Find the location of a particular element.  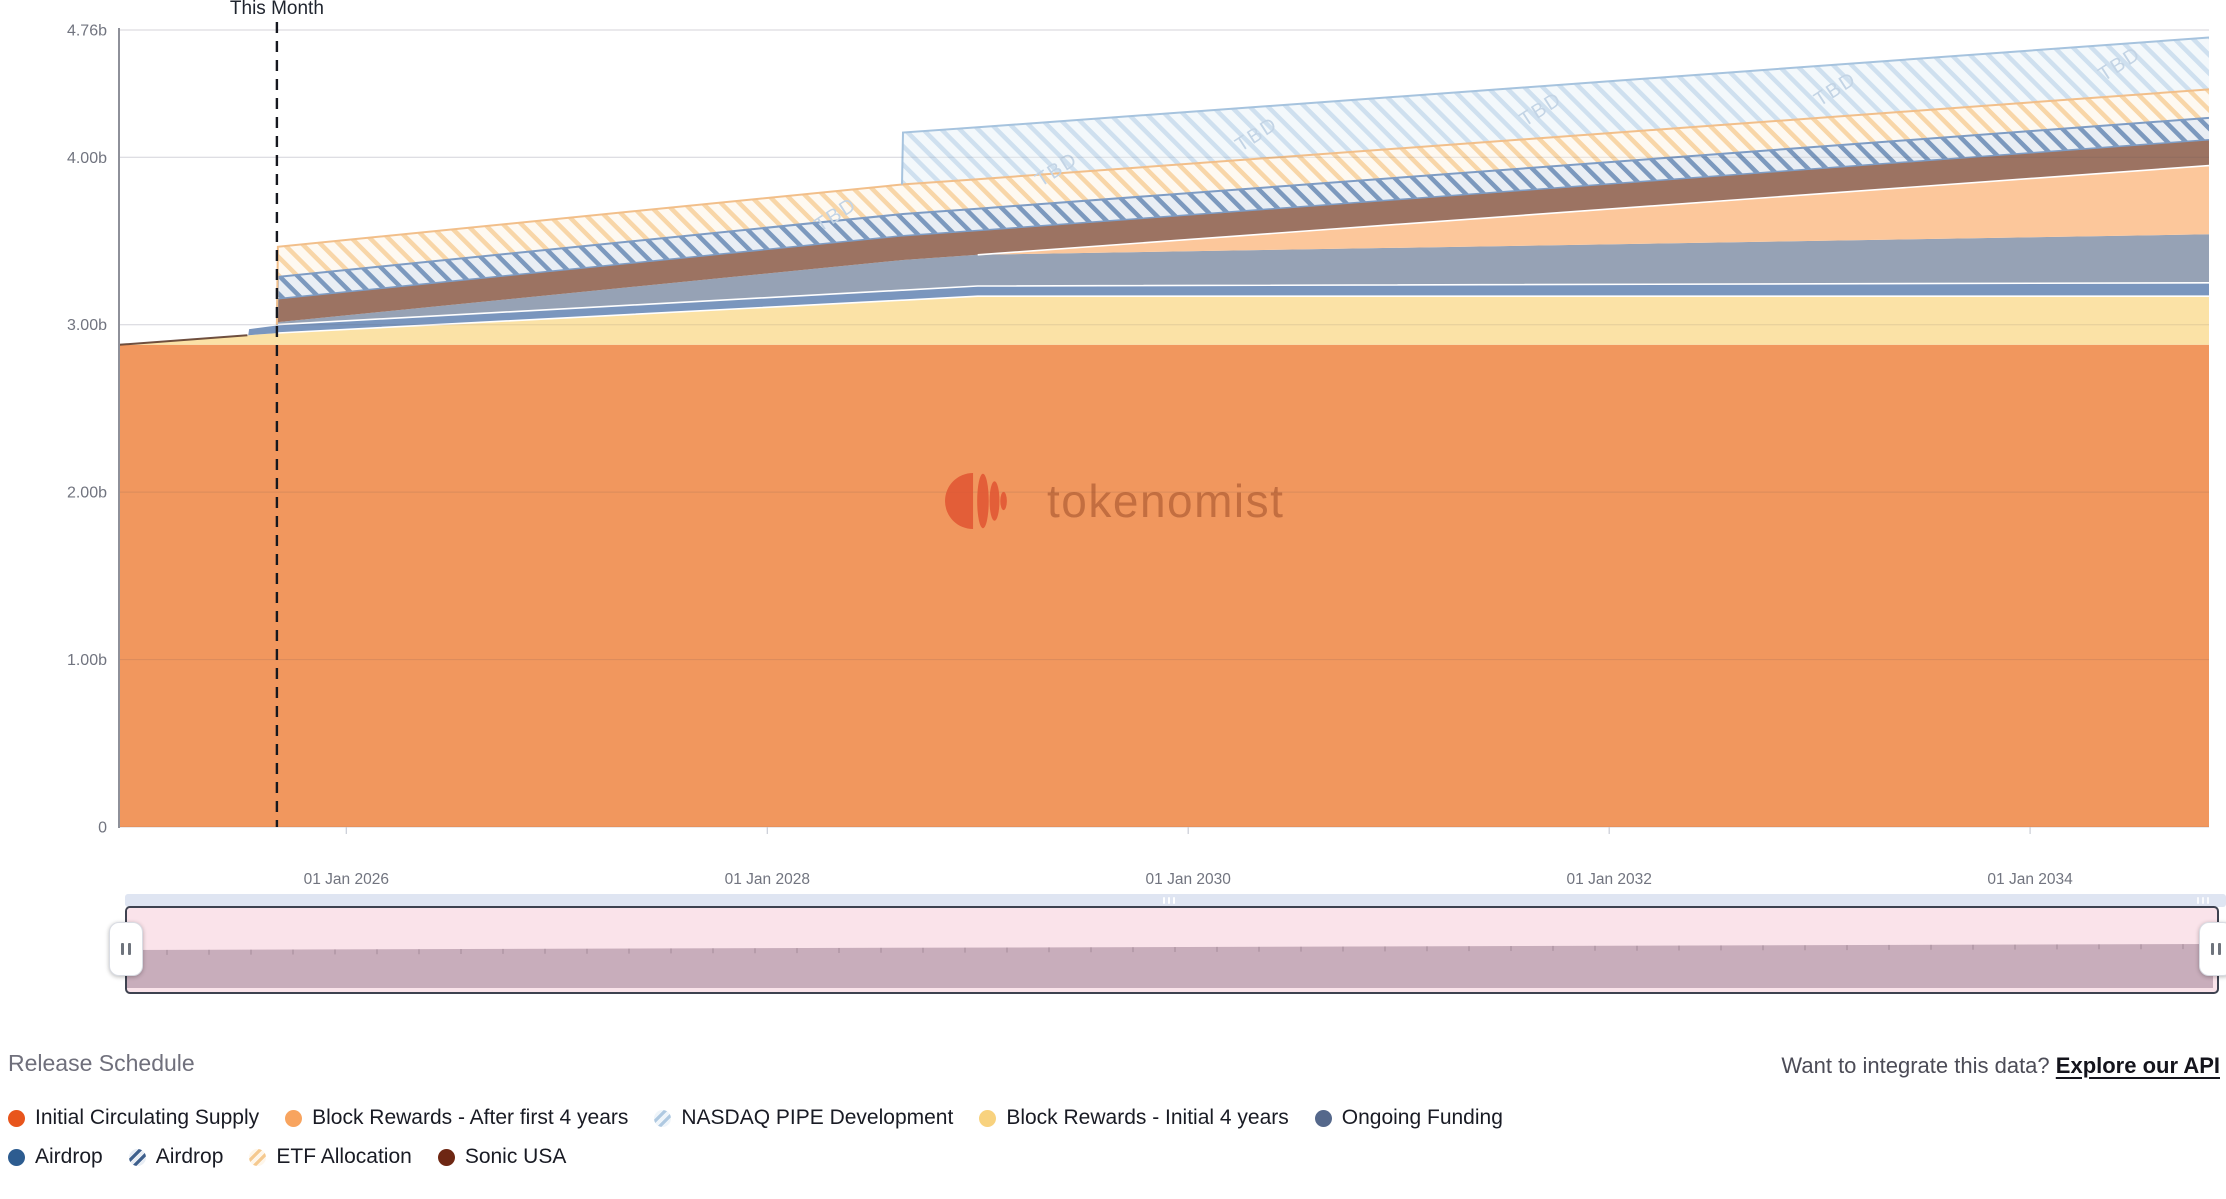

legend-row-2: Airdrop Airdrop ETF Allocation Sonic USA is located at coordinates (755, 1157).